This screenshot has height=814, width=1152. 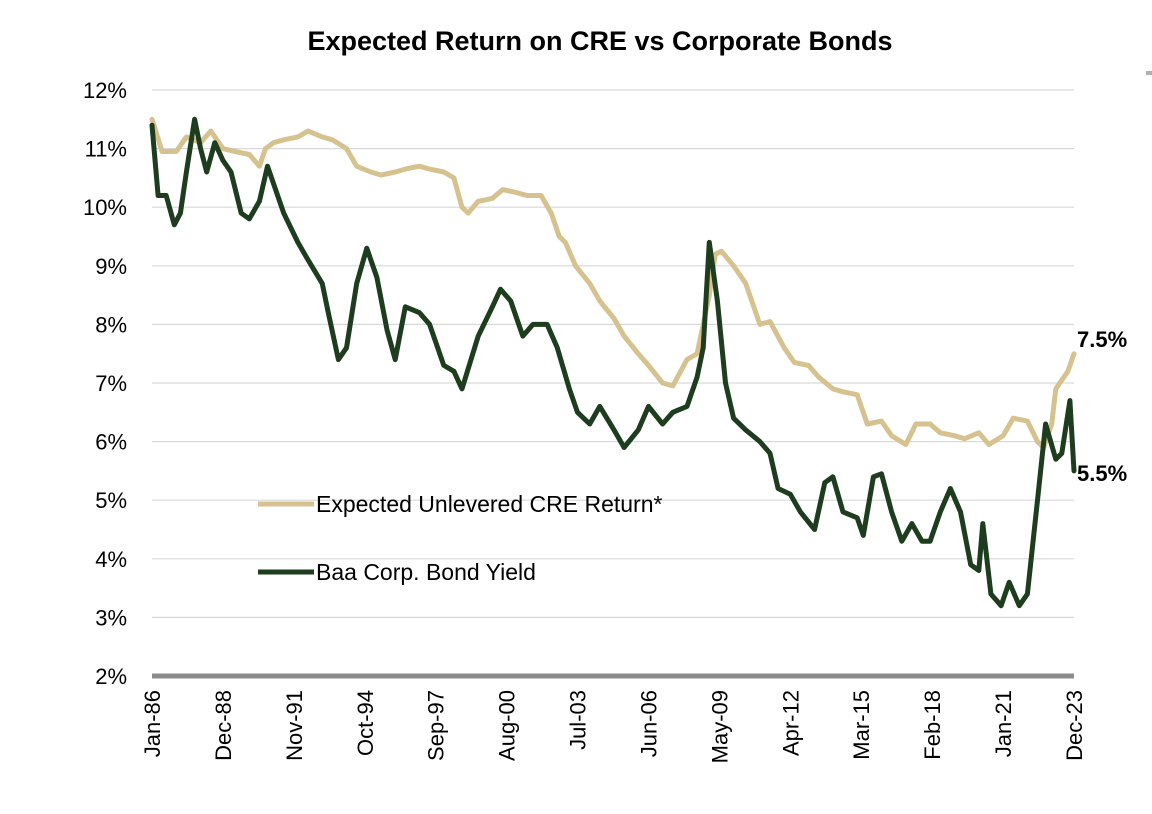 What do you see at coordinates (1149, 73) in the screenshot?
I see `corner-mark` at bounding box center [1149, 73].